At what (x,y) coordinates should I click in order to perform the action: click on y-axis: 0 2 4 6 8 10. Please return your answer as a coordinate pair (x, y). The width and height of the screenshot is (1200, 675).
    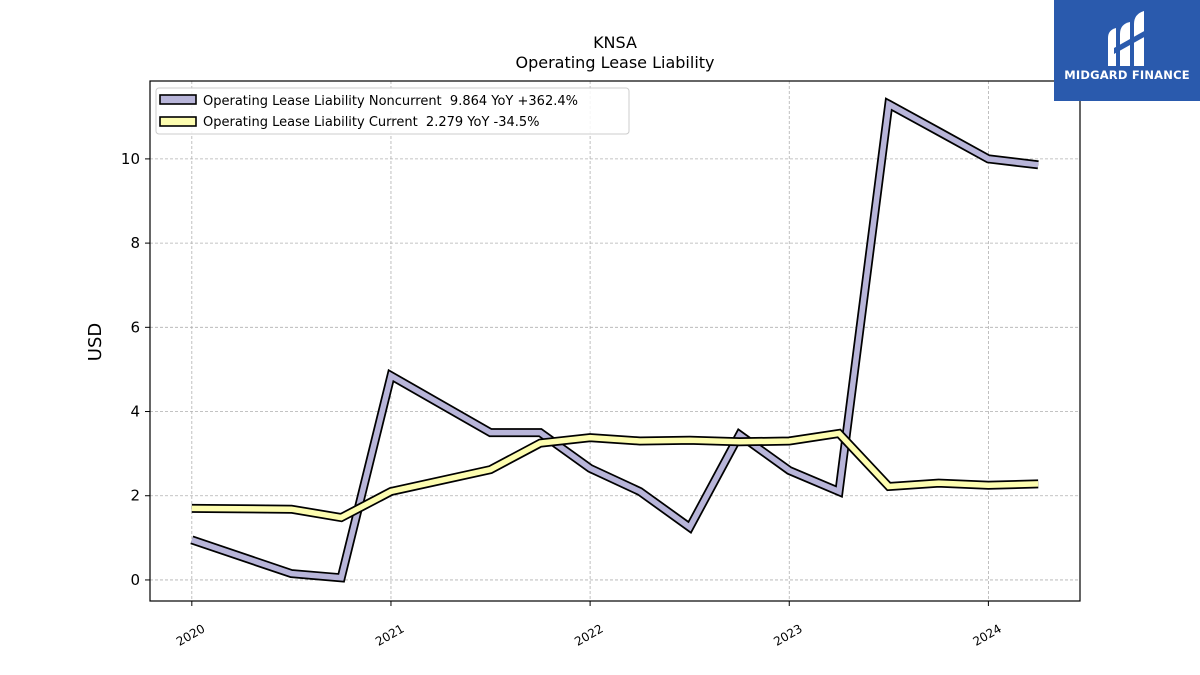
    Looking at the image, I should click on (135, 369).